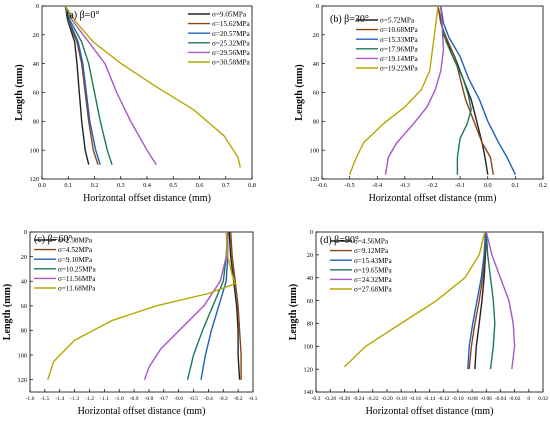 The height and width of the screenshot is (422, 550). What do you see at coordinates (543, 399) in the screenshot?
I see `x-tick-label: 0.02` at bounding box center [543, 399].